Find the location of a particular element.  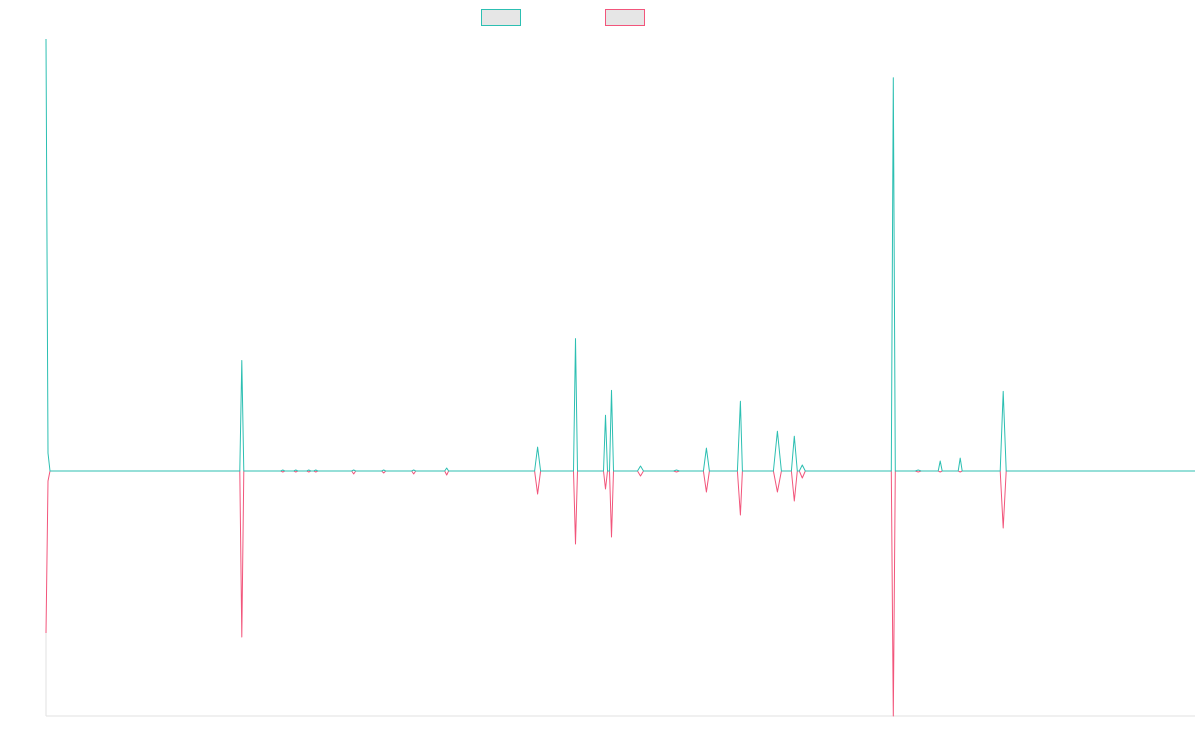

legend is located at coordinates (563, 17).